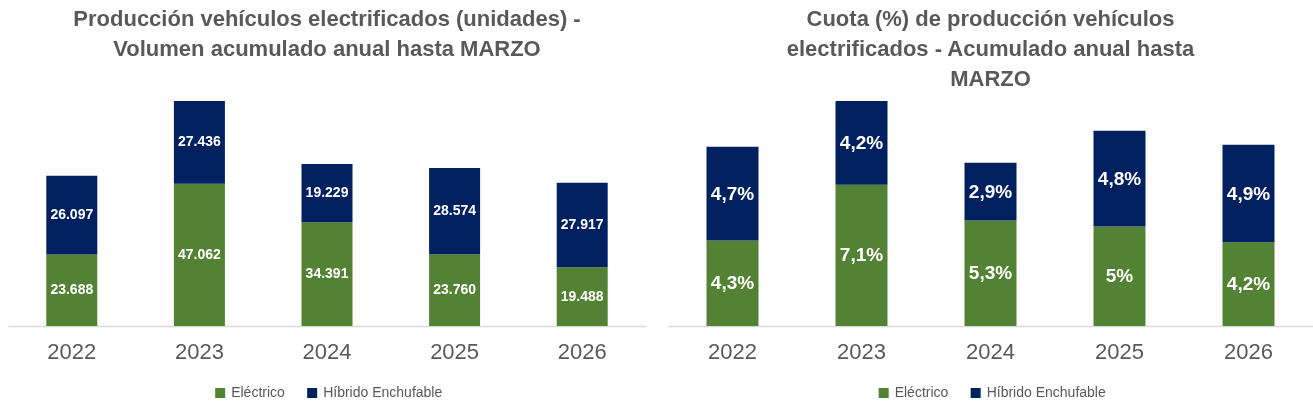 Image resolution: width=1313 pixels, height=405 pixels. I want to click on data-label: 27.917, so click(582, 223).